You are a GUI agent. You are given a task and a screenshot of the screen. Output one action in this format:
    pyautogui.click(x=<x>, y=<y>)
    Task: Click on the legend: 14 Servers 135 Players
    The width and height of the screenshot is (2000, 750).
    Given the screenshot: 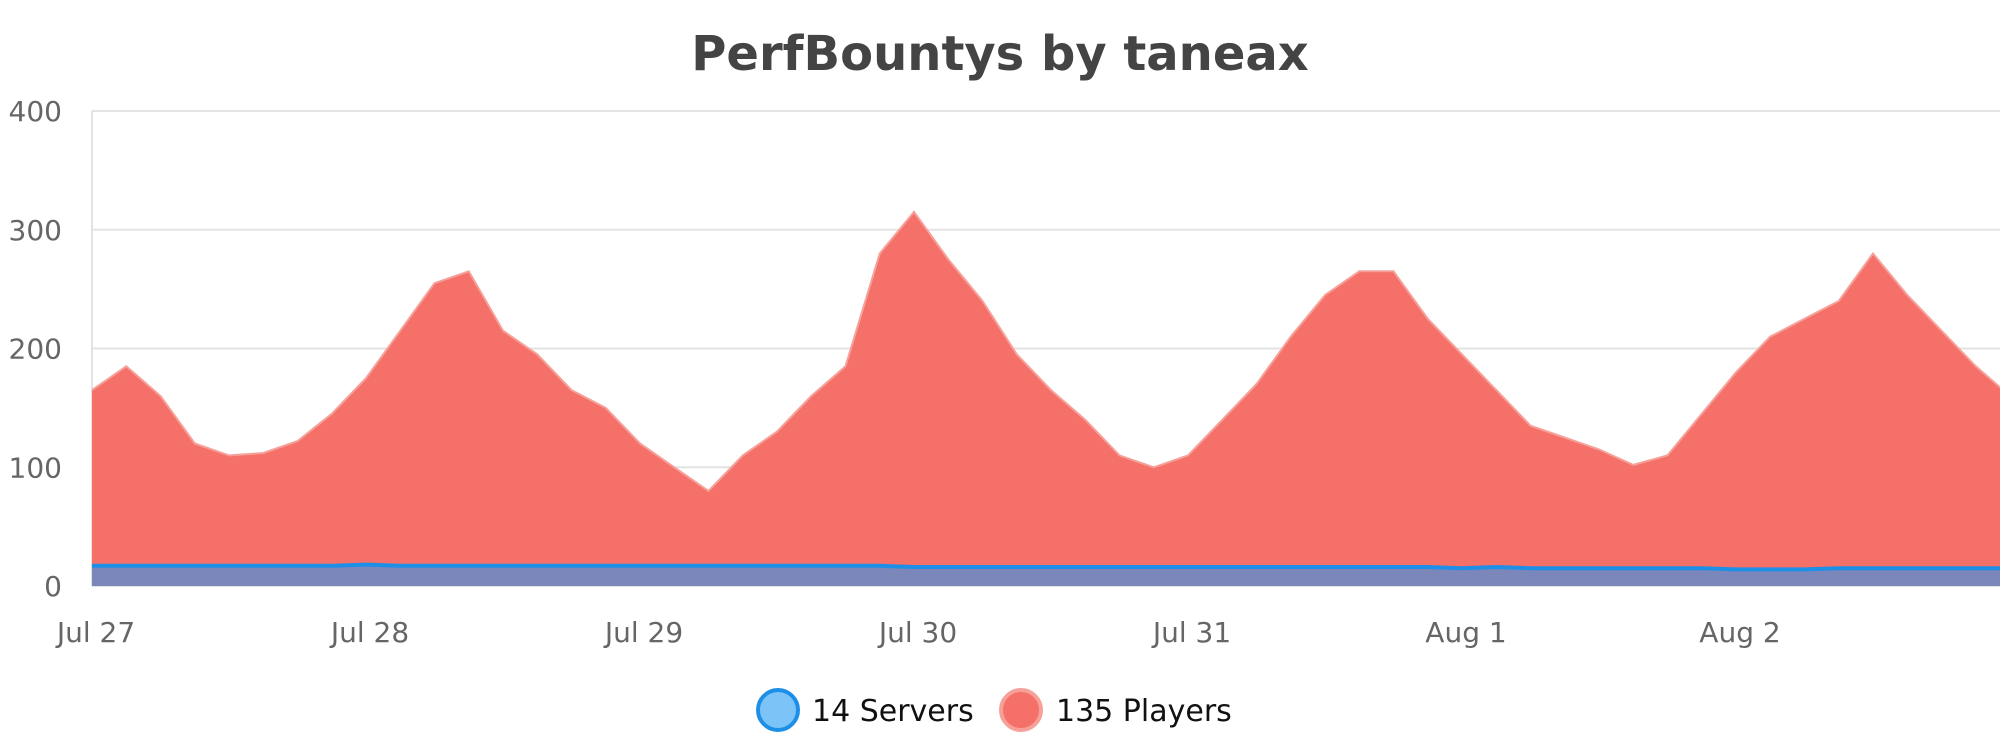 What is the action you would take?
    pyautogui.click(x=994, y=710)
    